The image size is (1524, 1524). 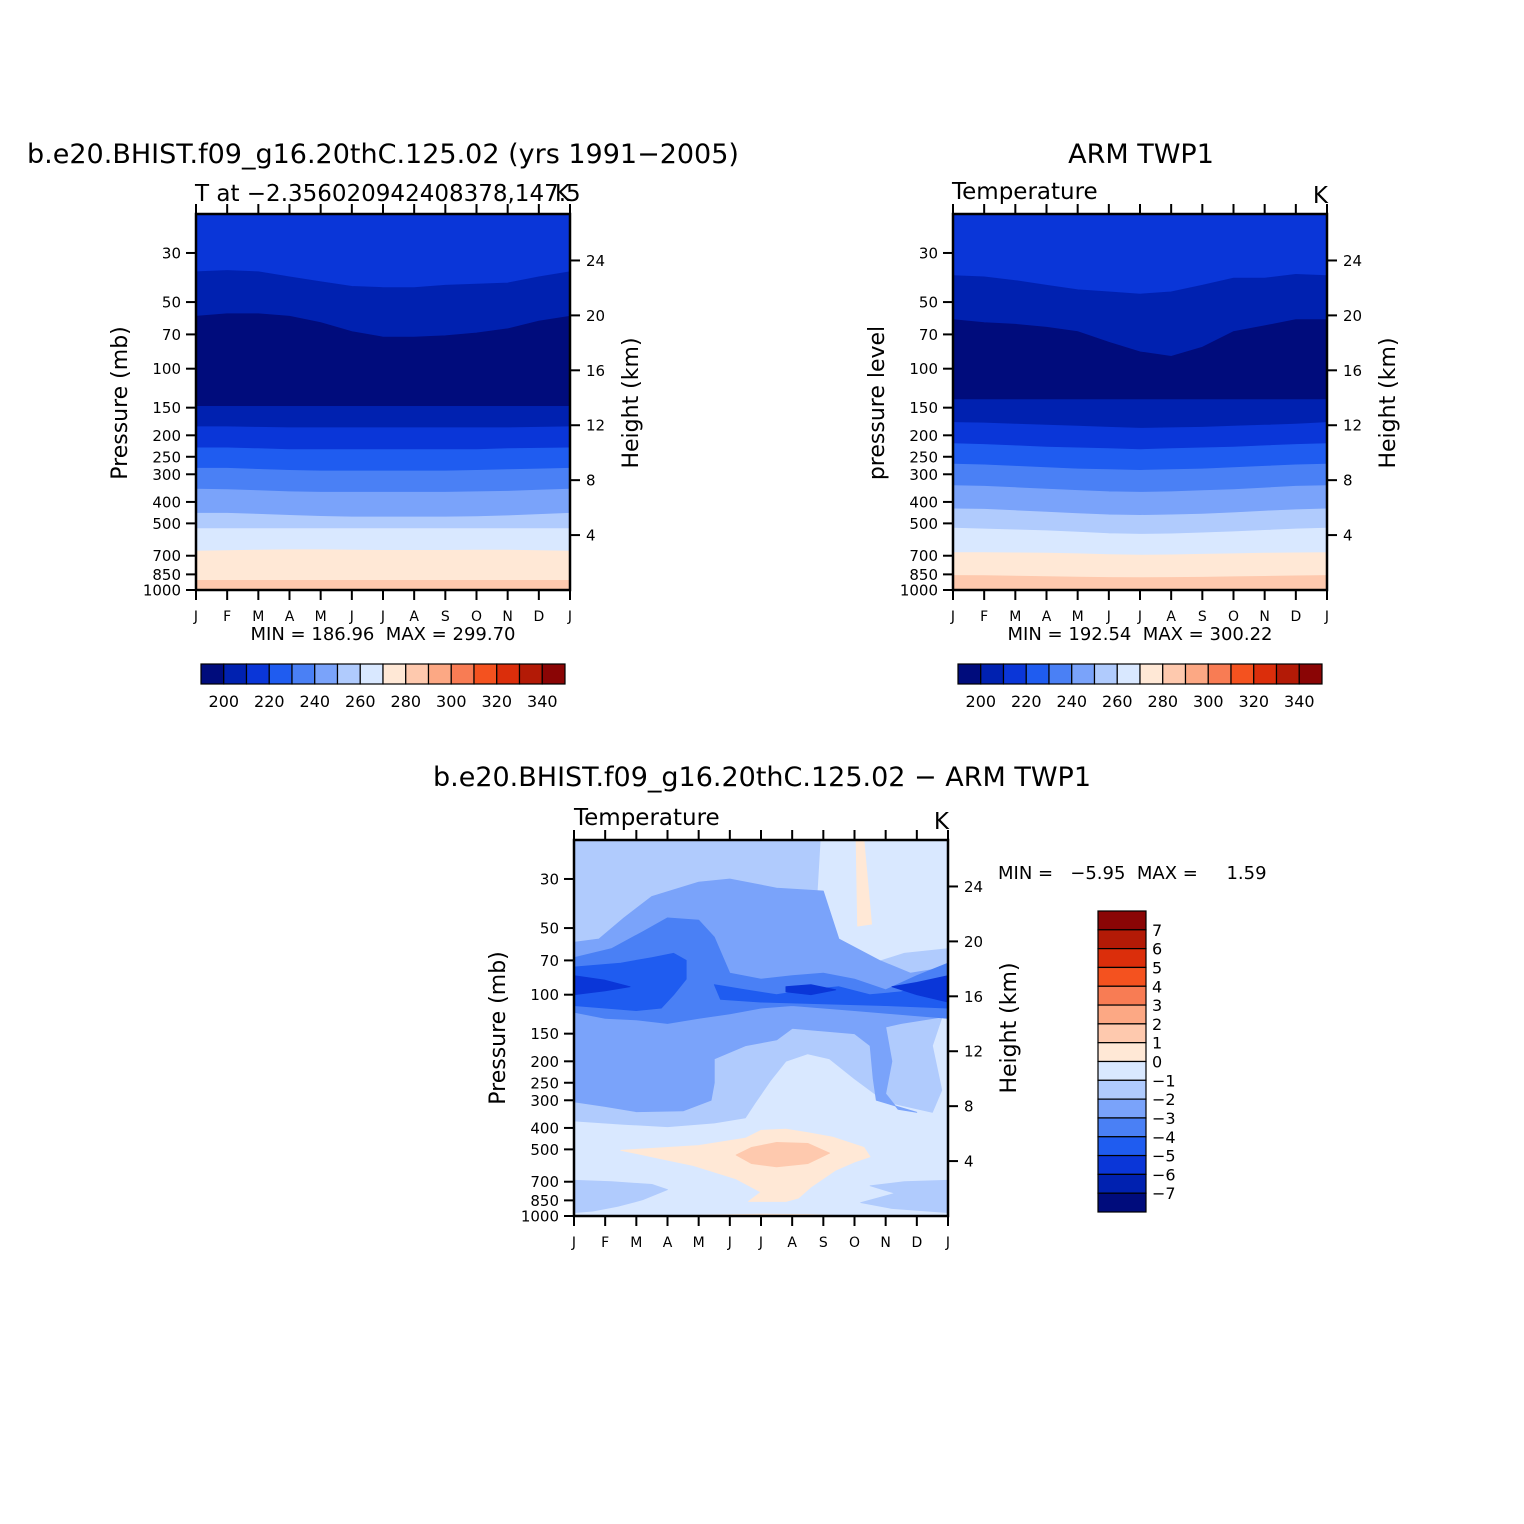 What do you see at coordinates (1164, 1099) in the screenshot?
I see `colorbar-tick-label: −2` at bounding box center [1164, 1099].